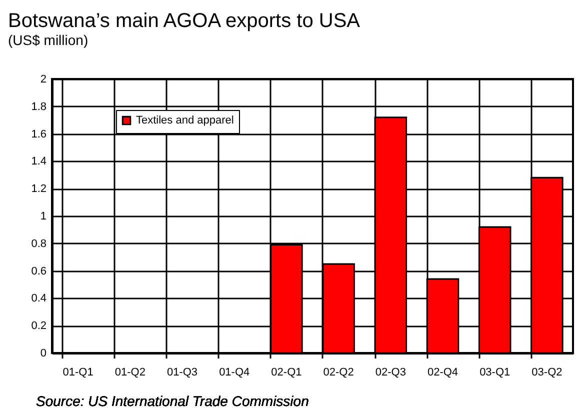 The image size is (587, 410). I want to click on x-tick-label: 02-Q3, so click(390, 372).